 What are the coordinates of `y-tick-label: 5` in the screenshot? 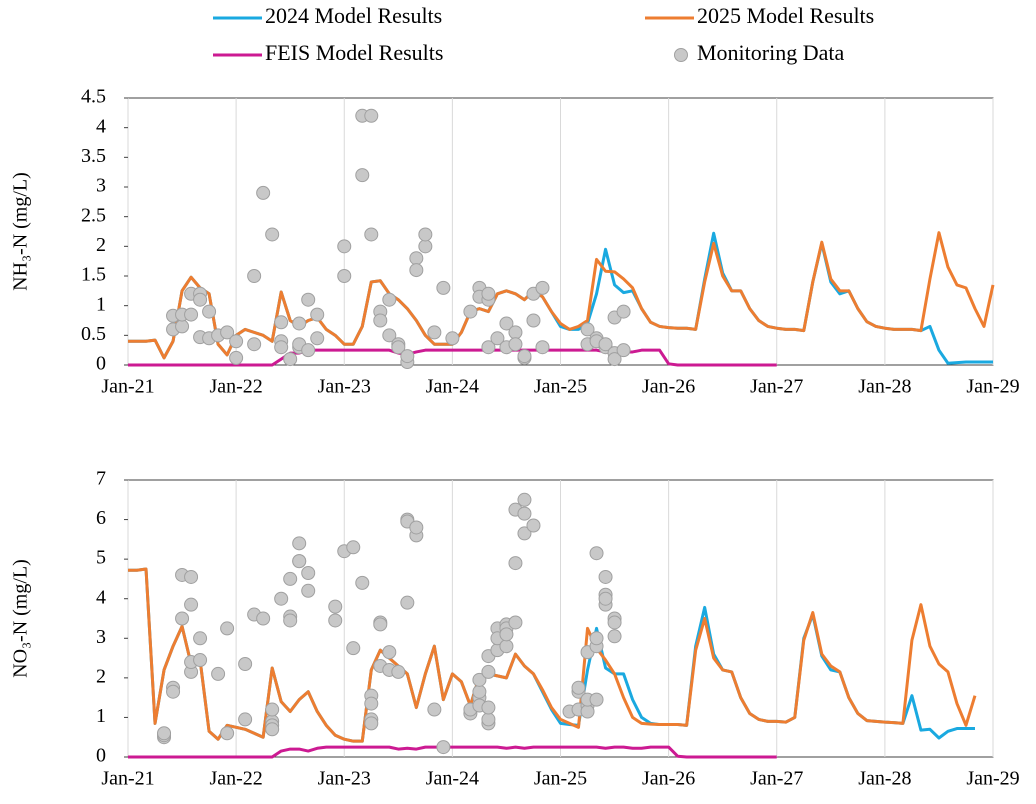 It's located at (101, 558).